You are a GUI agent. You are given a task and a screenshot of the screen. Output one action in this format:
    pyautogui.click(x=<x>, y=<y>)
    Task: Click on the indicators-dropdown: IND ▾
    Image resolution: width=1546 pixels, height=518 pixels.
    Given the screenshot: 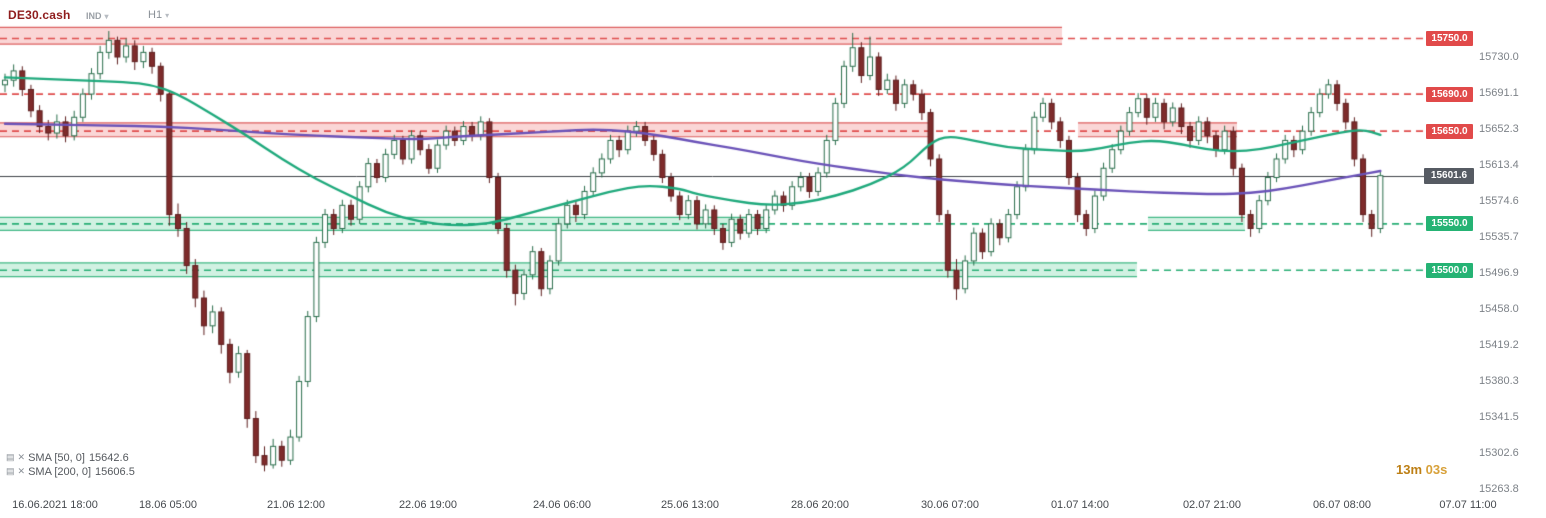 What is the action you would take?
    pyautogui.click(x=97, y=16)
    